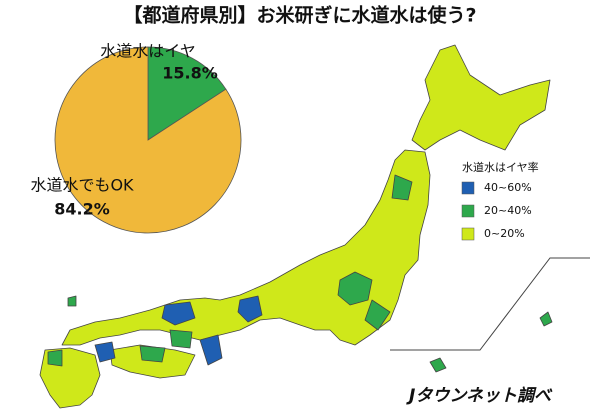  What do you see at coordinates (299, 15) in the screenshot?
I see `title: 【都道府県別】お米研ぎに水道水は使う?` at bounding box center [299, 15].